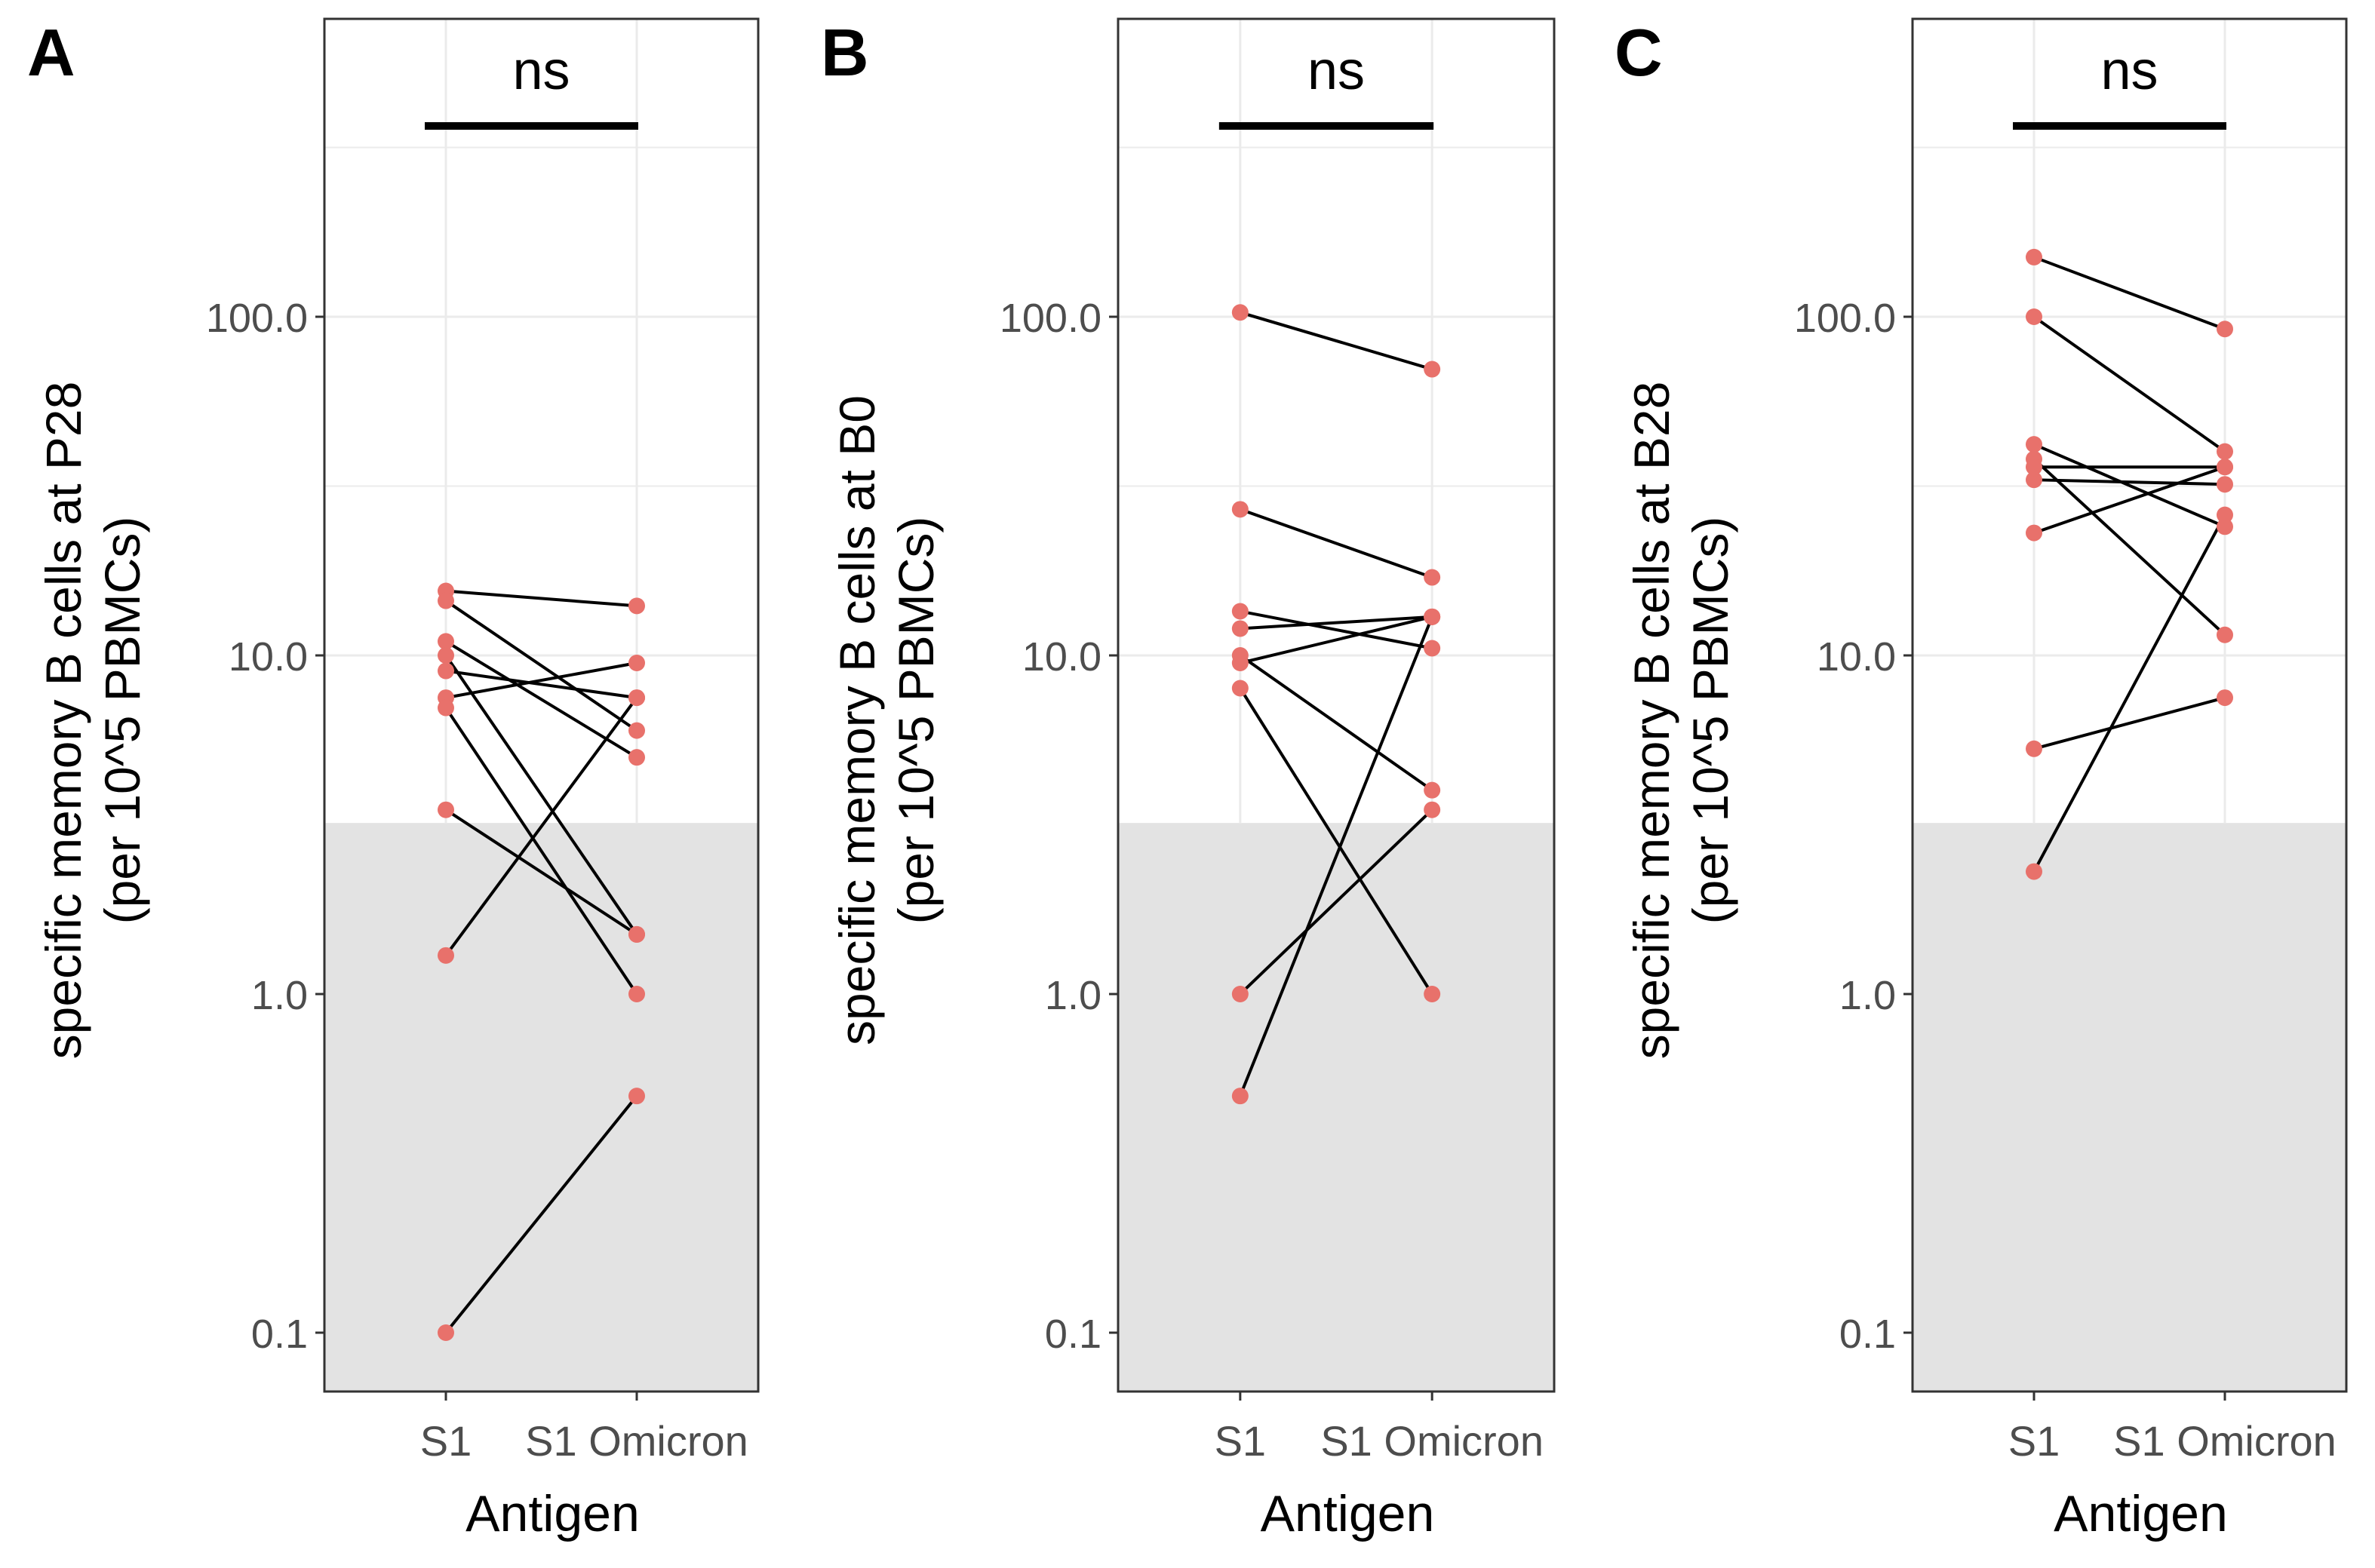 The height and width of the screenshot is (1568, 2375). Describe the element at coordinates (1073, 1334) in the screenshot. I see `y-tick-label: 0.1` at that location.